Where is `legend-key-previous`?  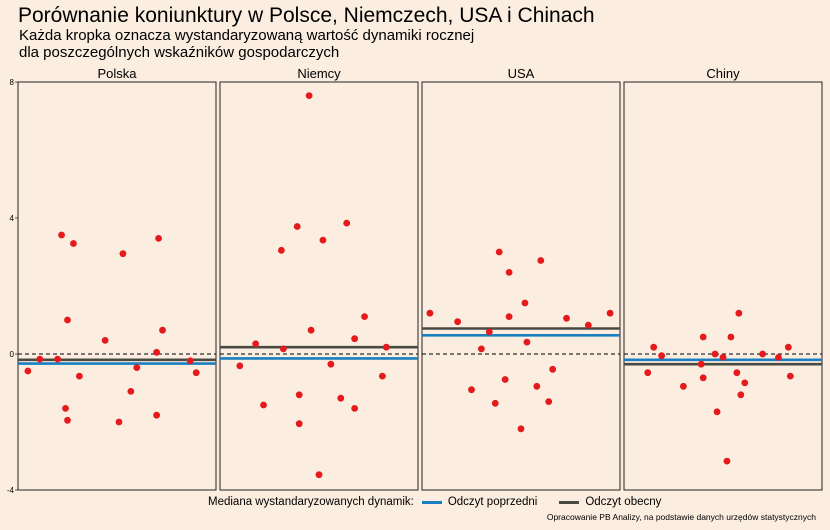 legend-key-previous is located at coordinates (431, 502).